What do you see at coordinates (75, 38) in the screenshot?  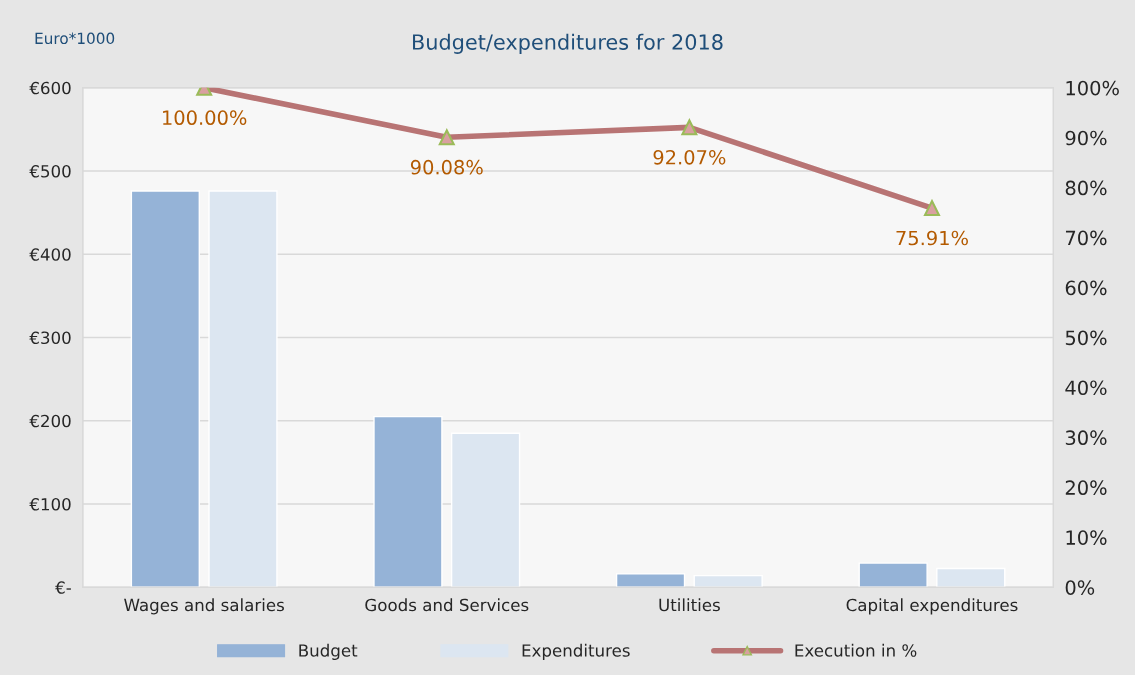 I see `text: Euro*1000` at bounding box center [75, 38].